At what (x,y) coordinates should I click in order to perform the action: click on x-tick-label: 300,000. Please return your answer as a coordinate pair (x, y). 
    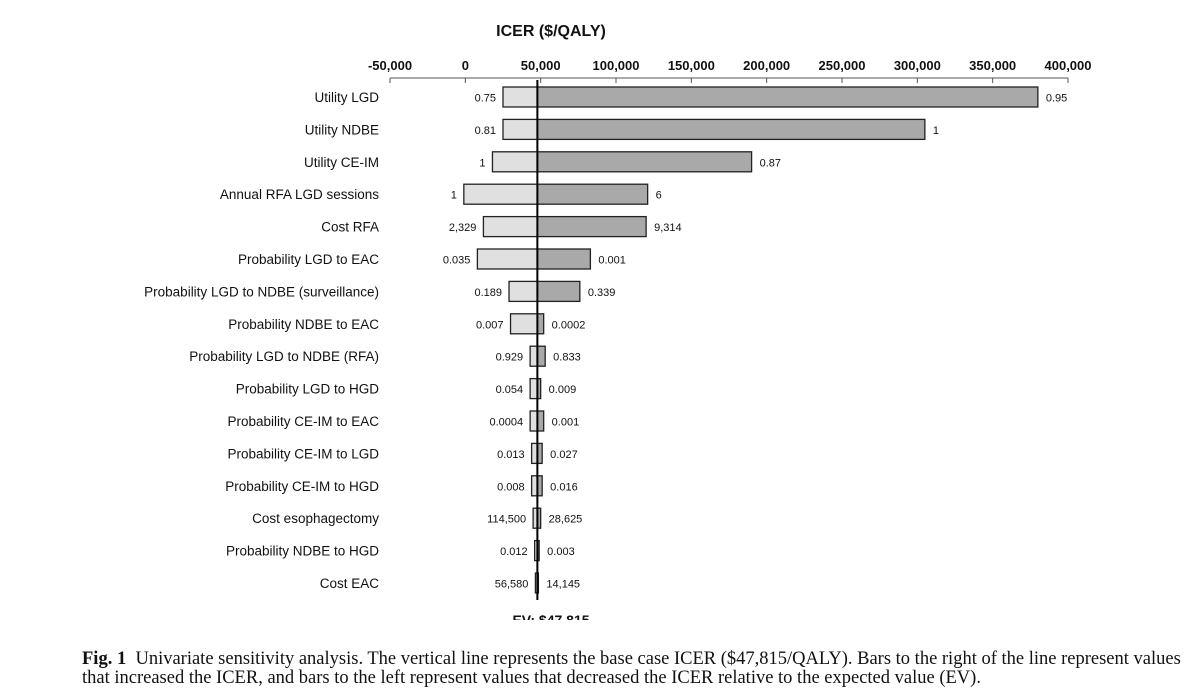
    Looking at the image, I should click on (917, 65).